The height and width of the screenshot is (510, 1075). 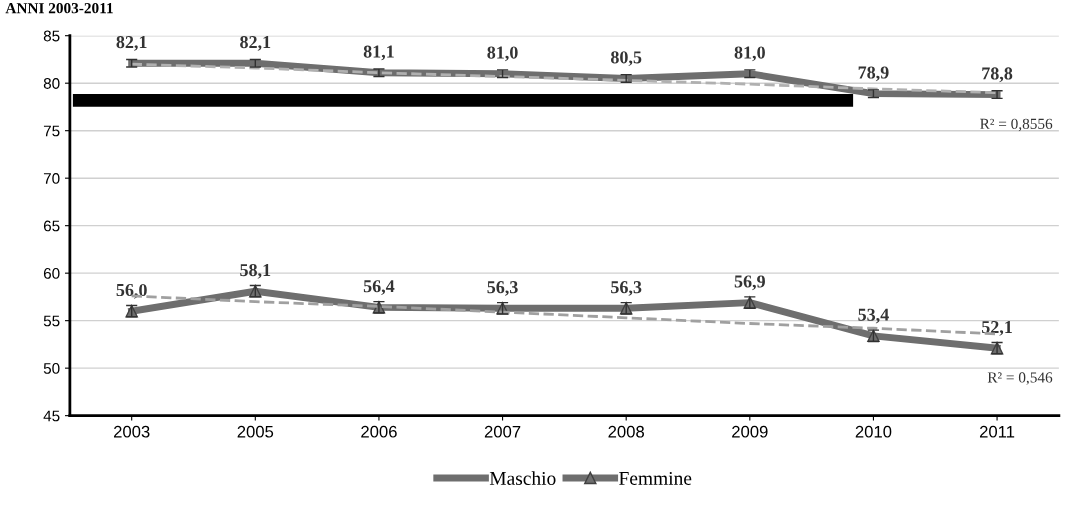 I want to click on data-label: 58,1, so click(x=255, y=271).